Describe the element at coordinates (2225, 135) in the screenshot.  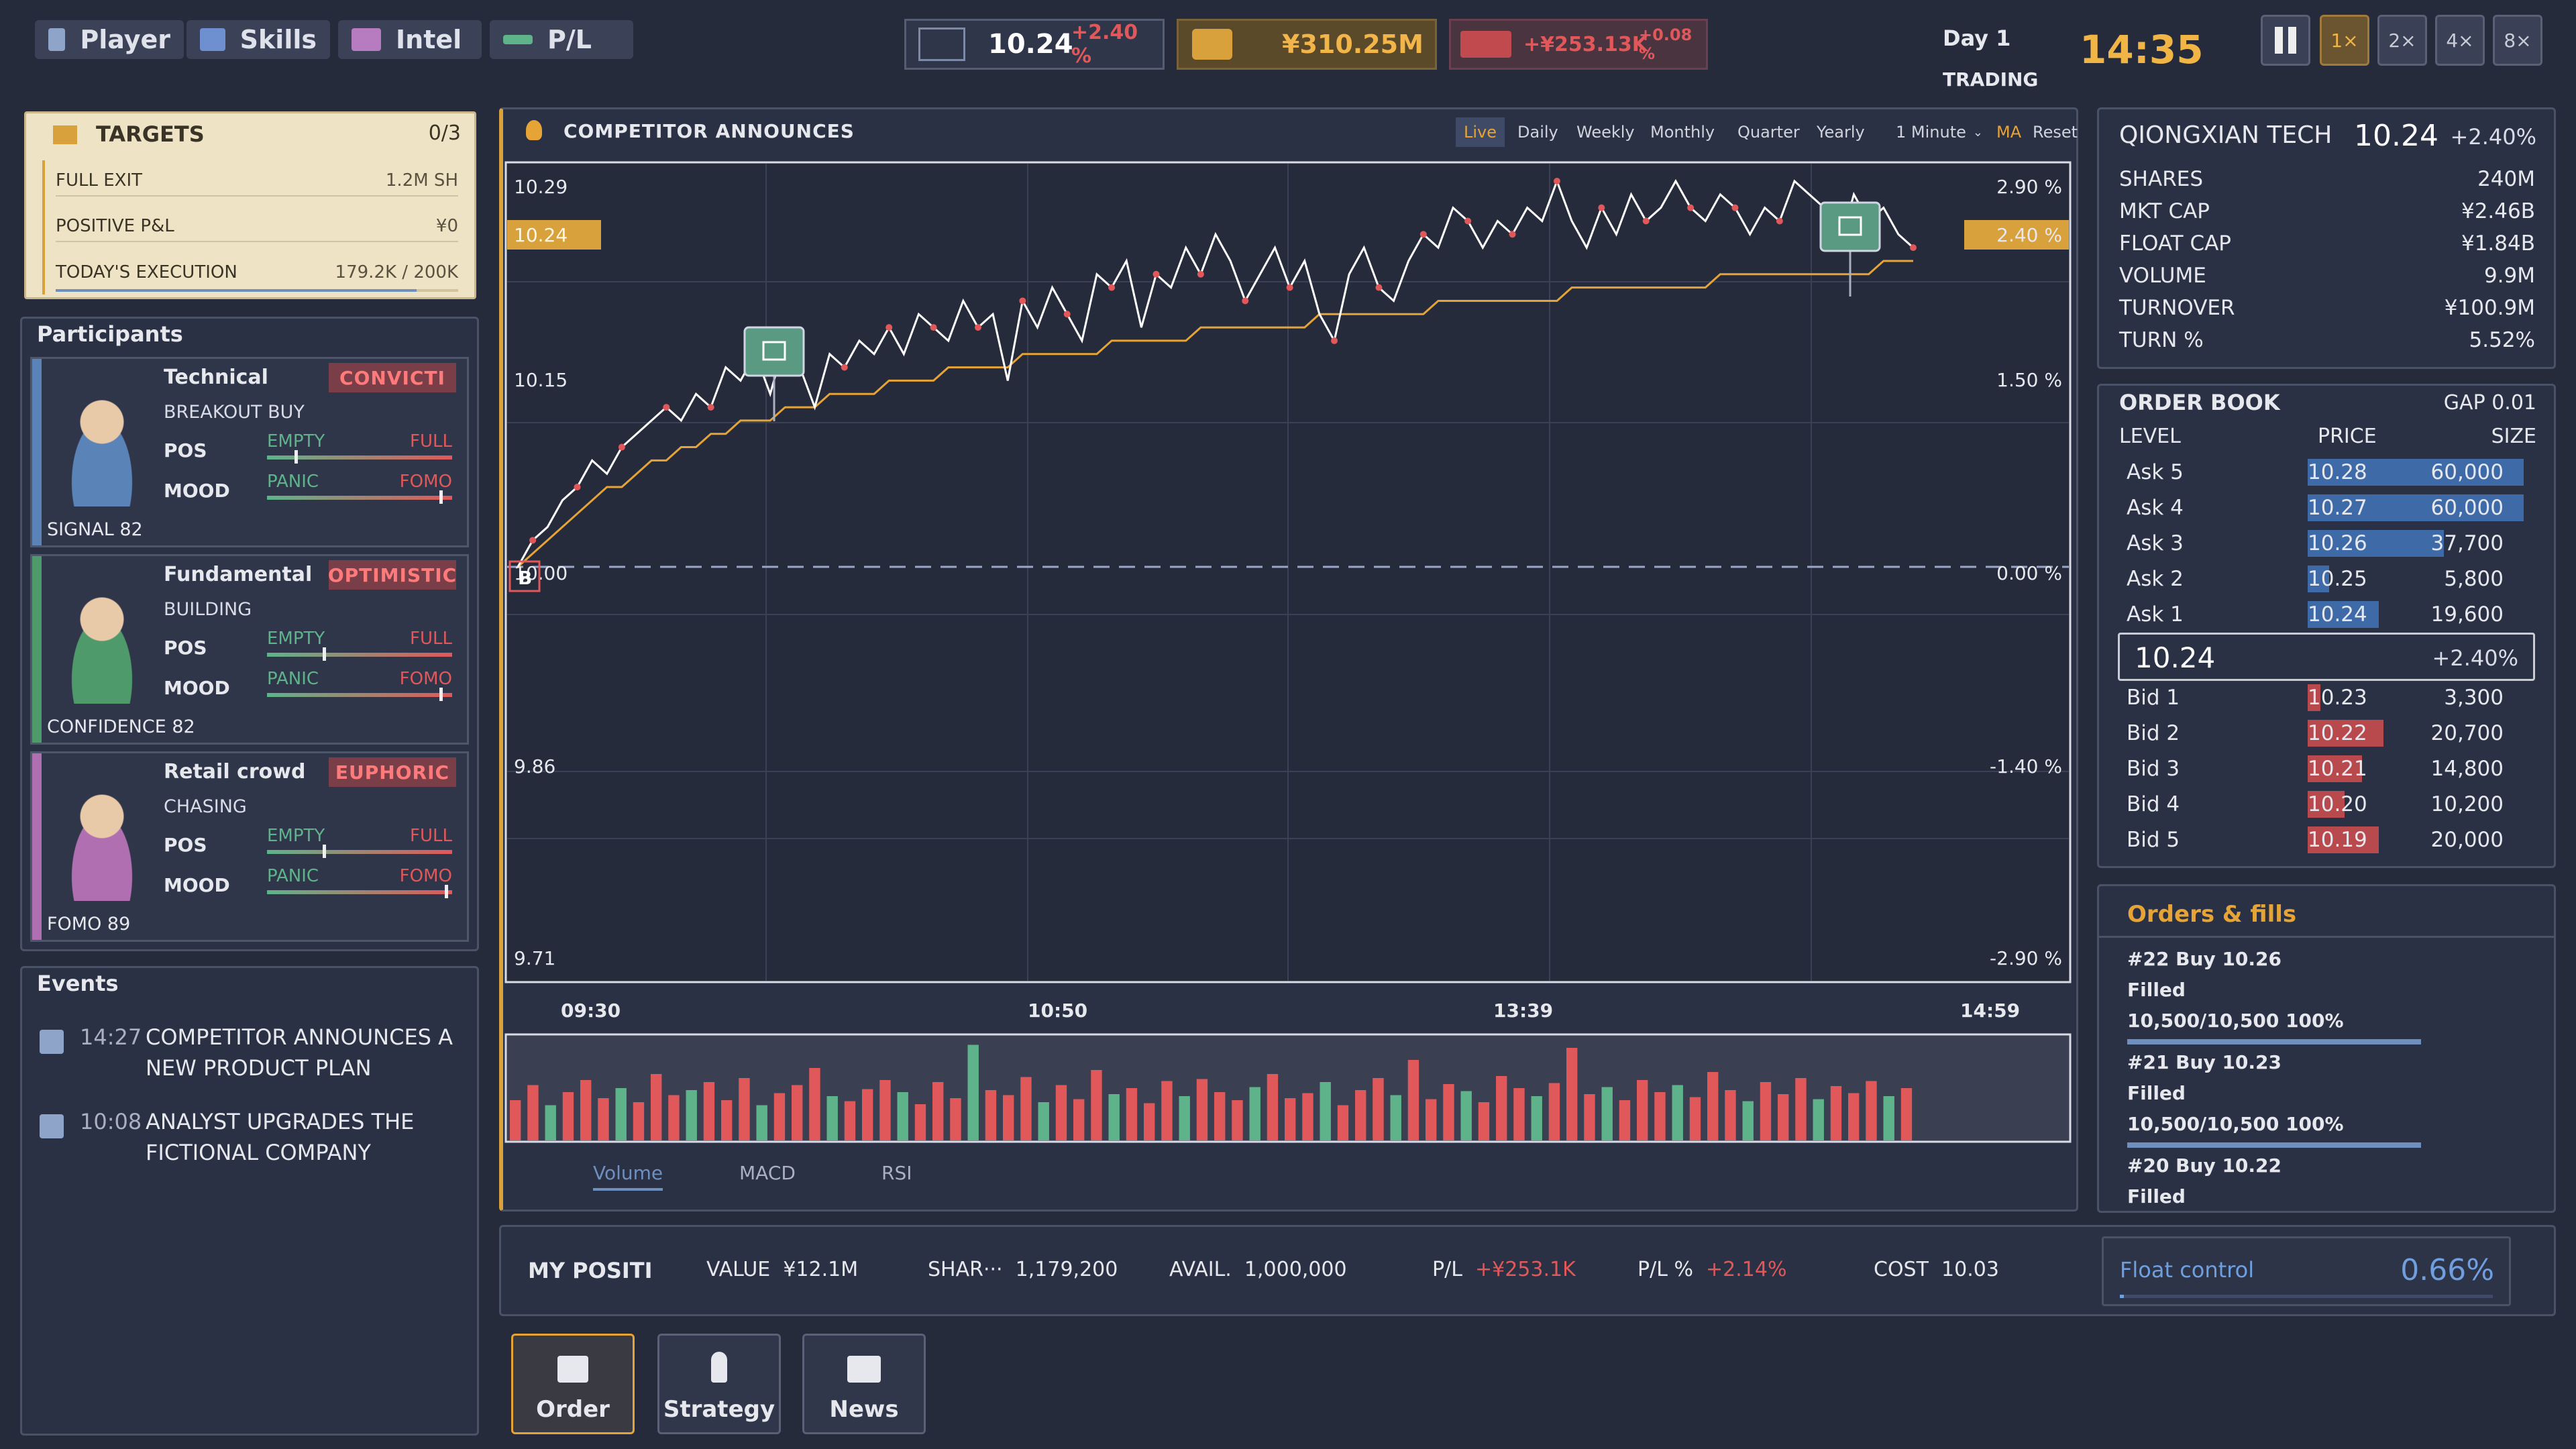
I see `stock-name: QIONGXIAN TECH` at that location.